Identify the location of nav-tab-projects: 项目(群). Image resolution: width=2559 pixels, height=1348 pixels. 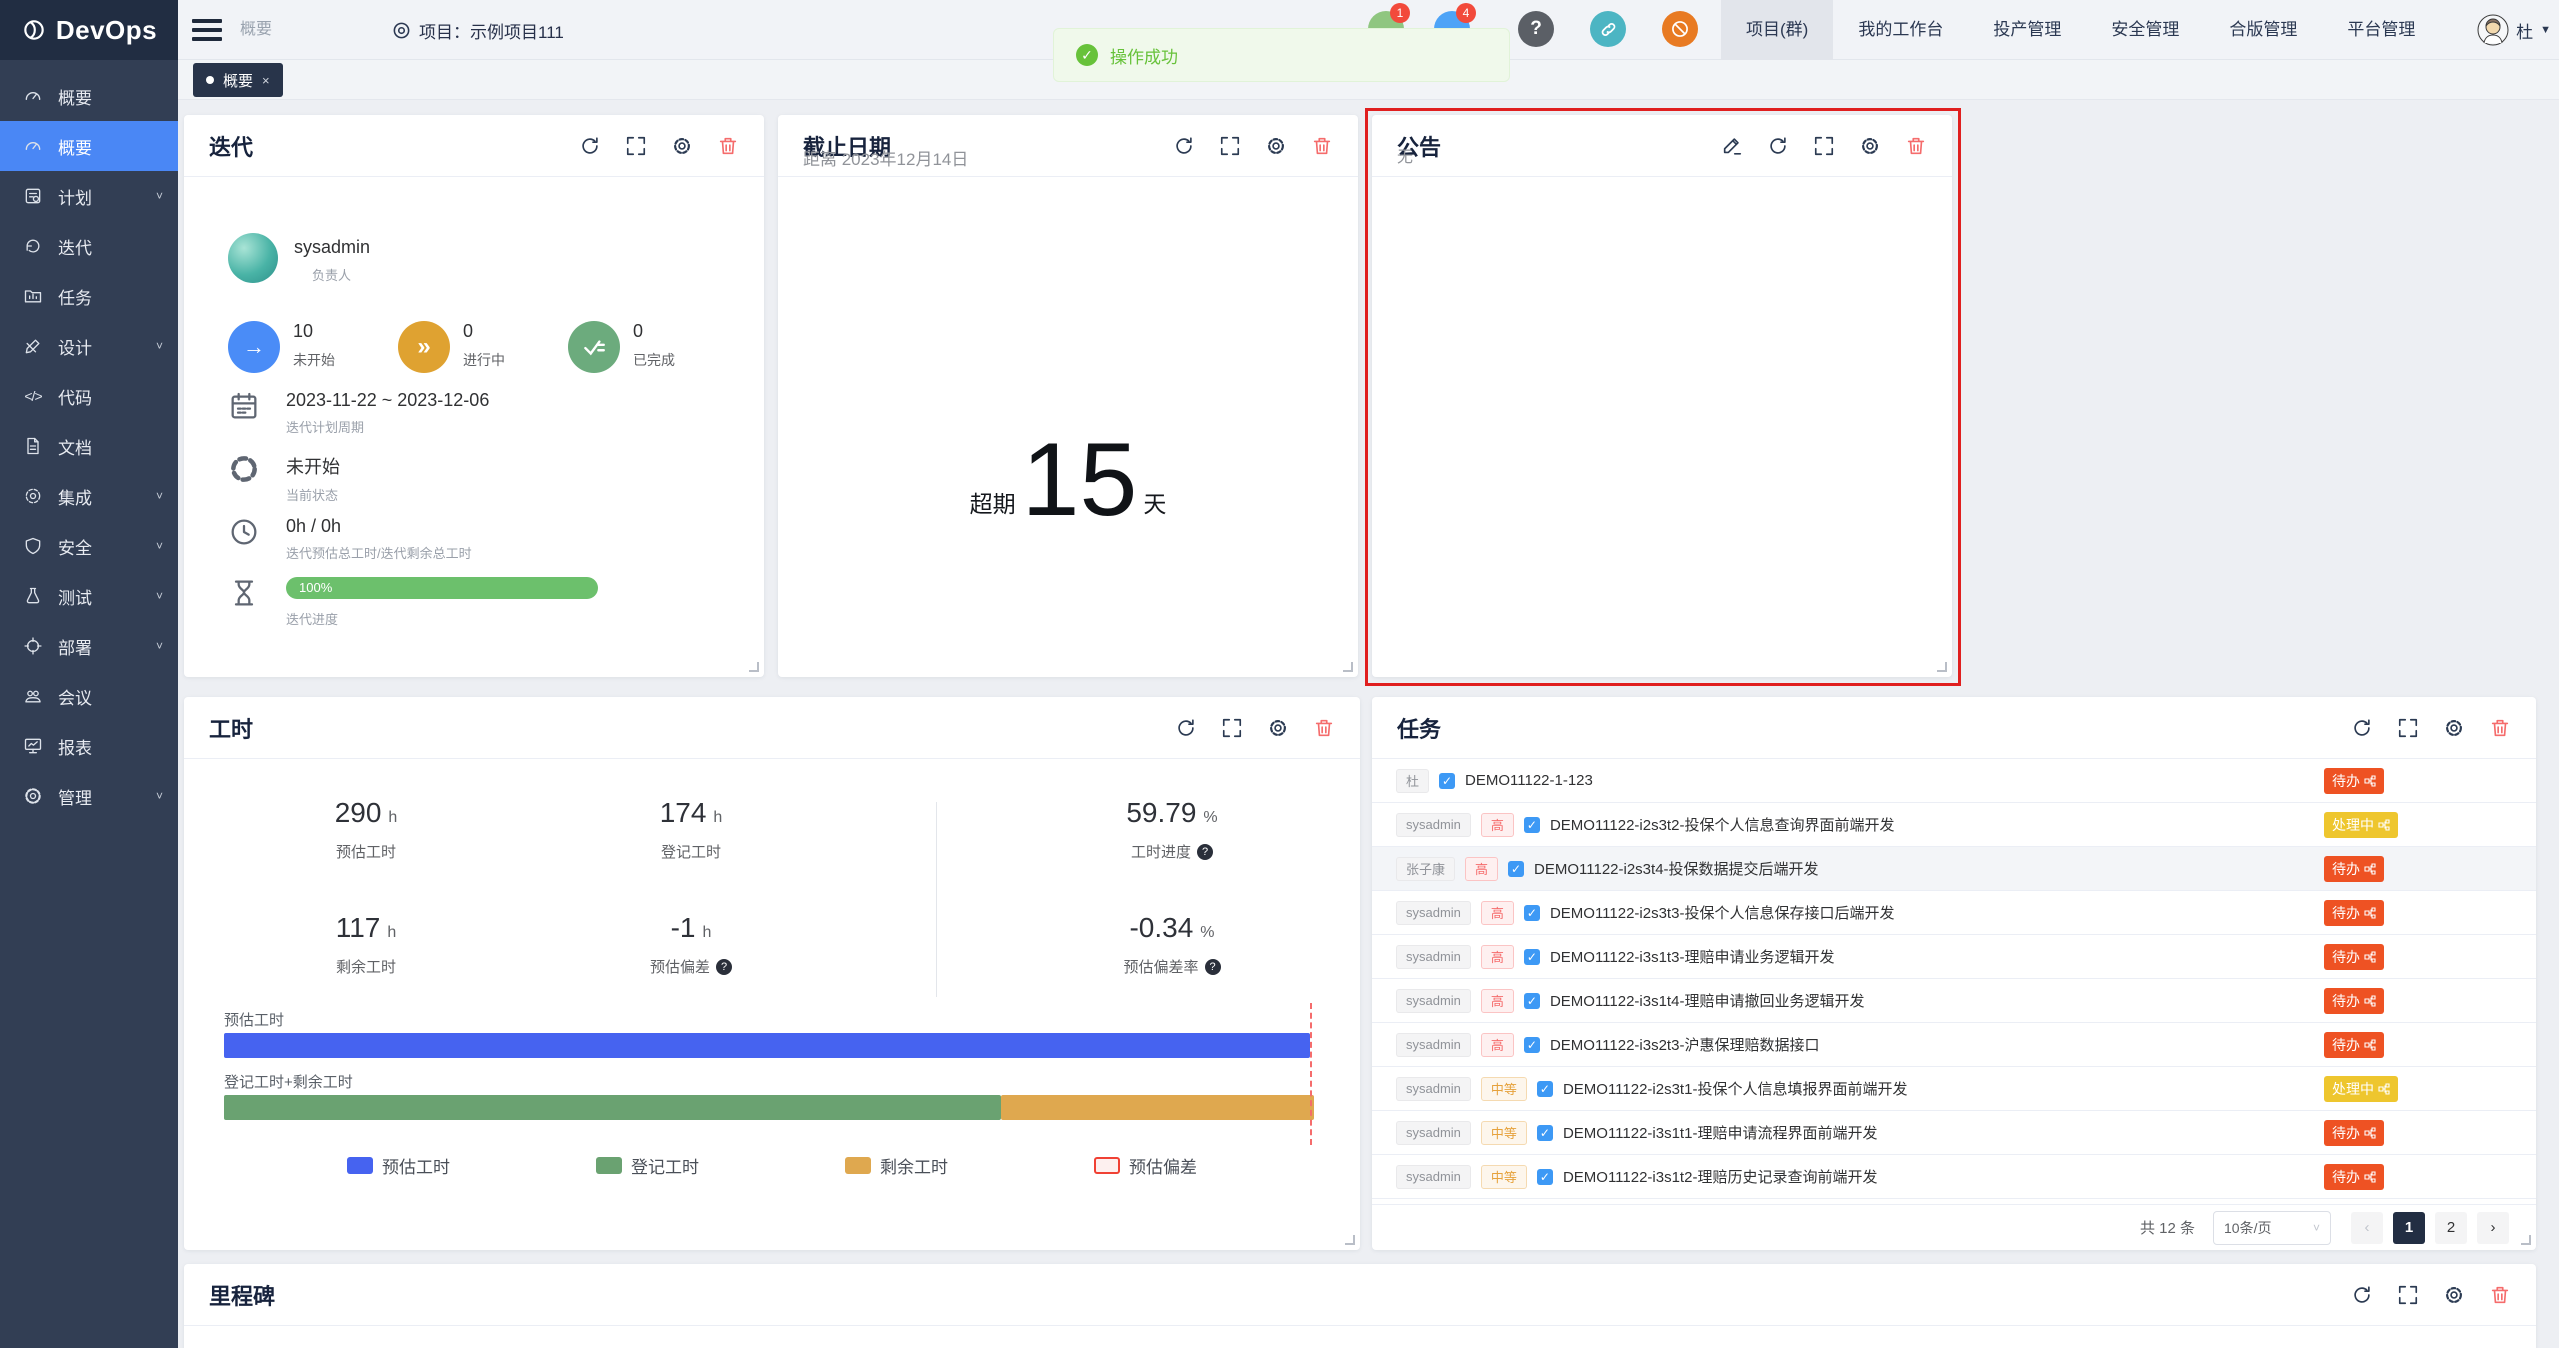
(1777, 30).